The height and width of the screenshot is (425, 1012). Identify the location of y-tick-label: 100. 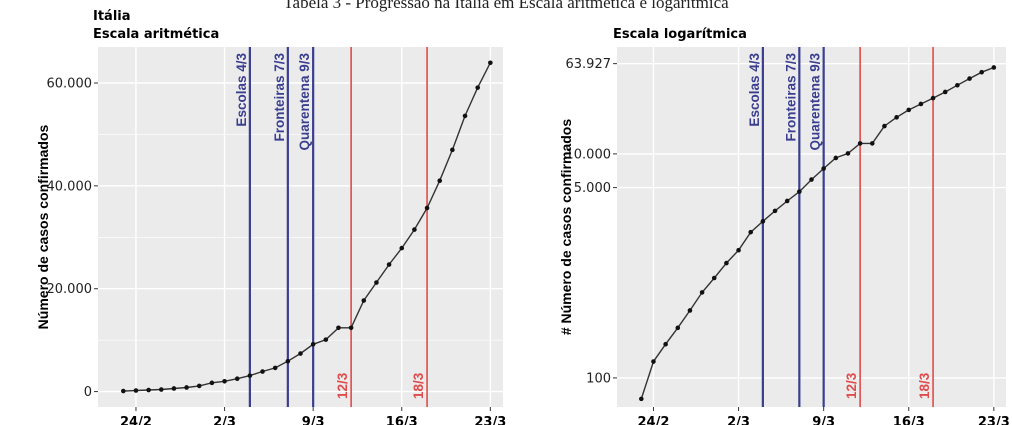
(598, 378).